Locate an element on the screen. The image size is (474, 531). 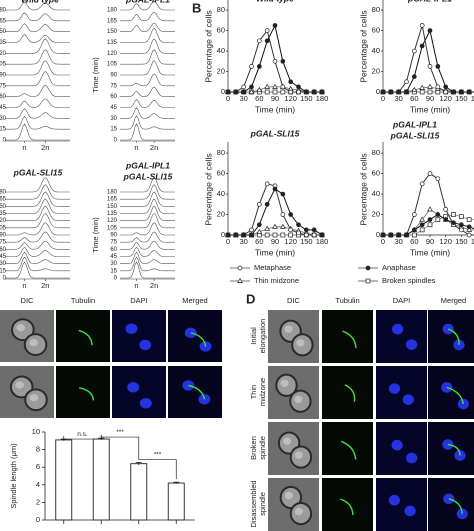
y-tick-label: 120 is located at coordinates (112, 54).